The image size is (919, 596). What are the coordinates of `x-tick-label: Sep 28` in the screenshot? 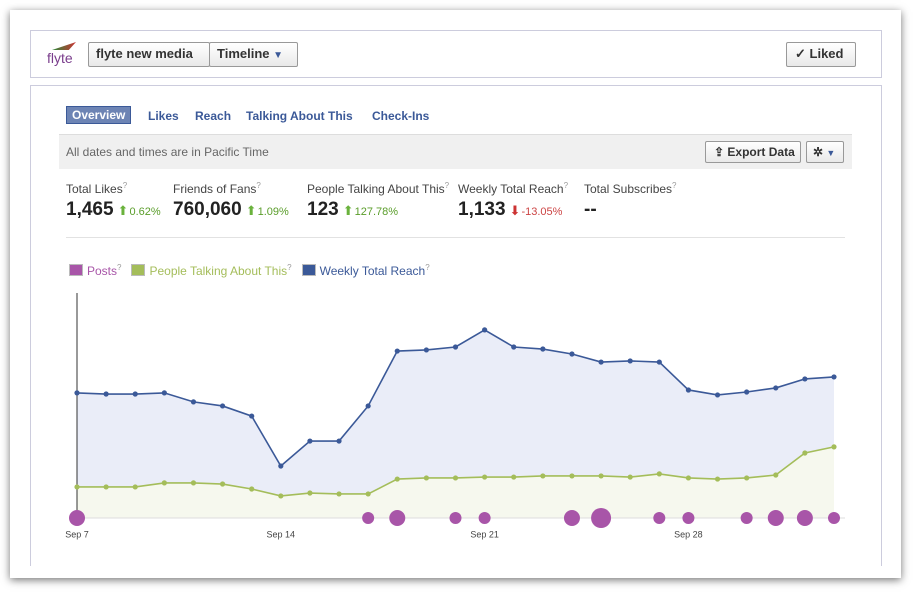 It's located at (688, 534).